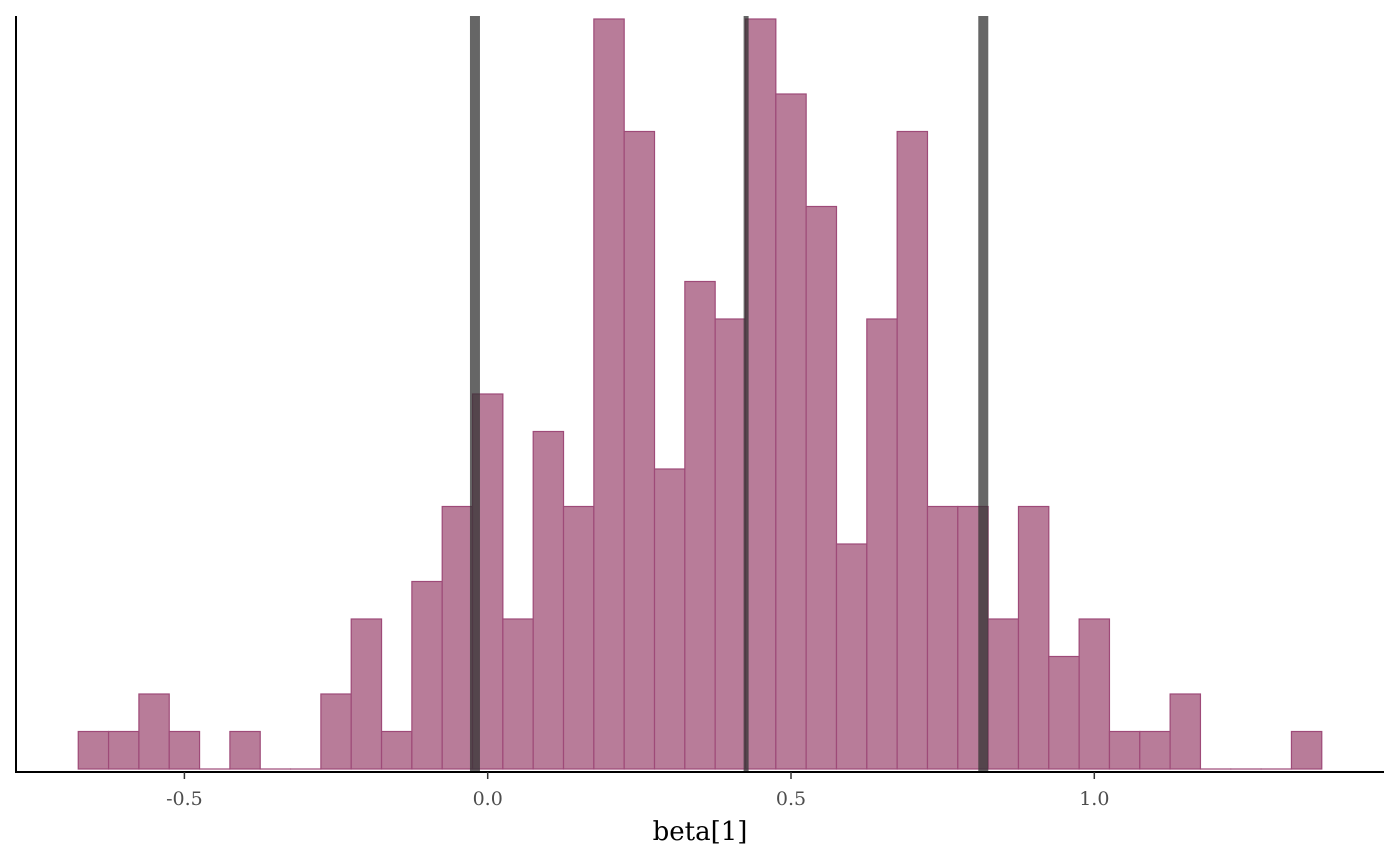 The height and width of the screenshot is (866, 1400). Describe the element at coordinates (1094, 799) in the screenshot. I see `x-tick-label: 1.0` at that location.